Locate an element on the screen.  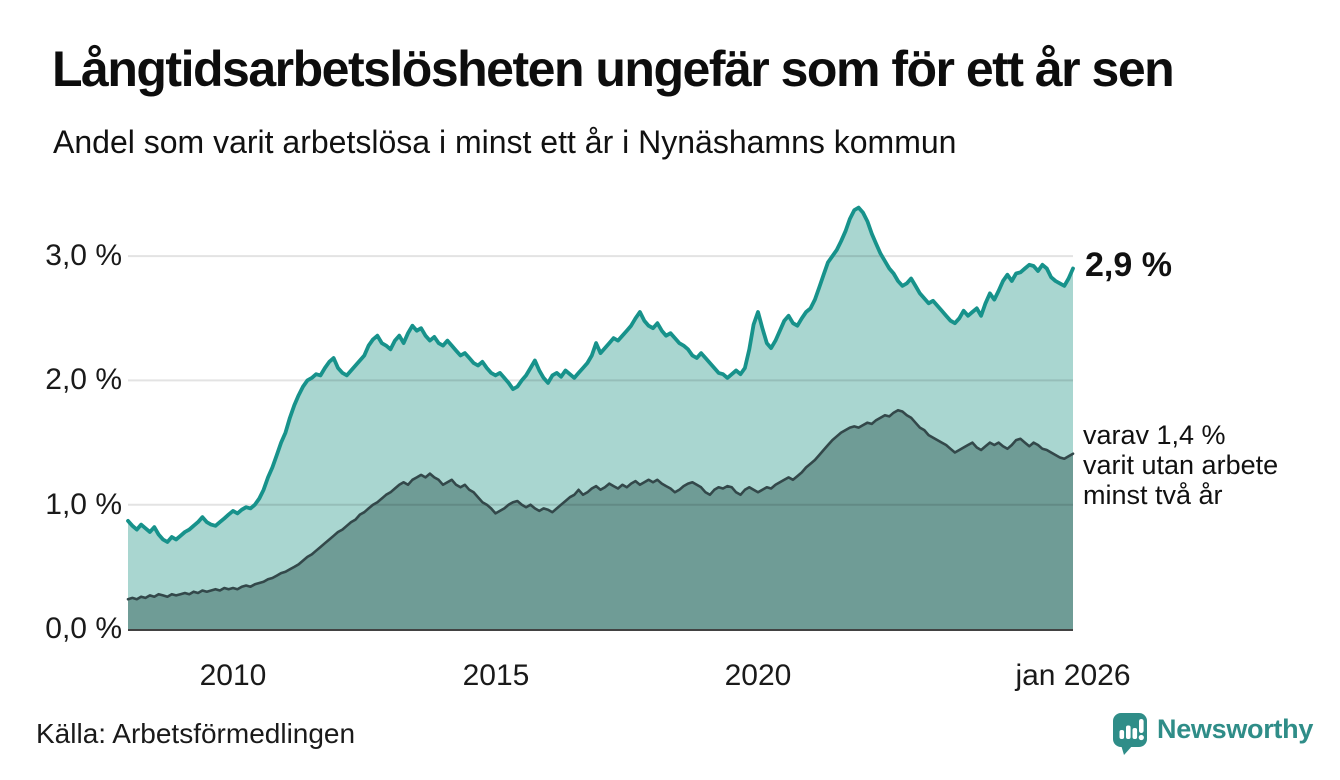
source-note: Källa: Arbetsförmedlingen is located at coordinates (196, 733).